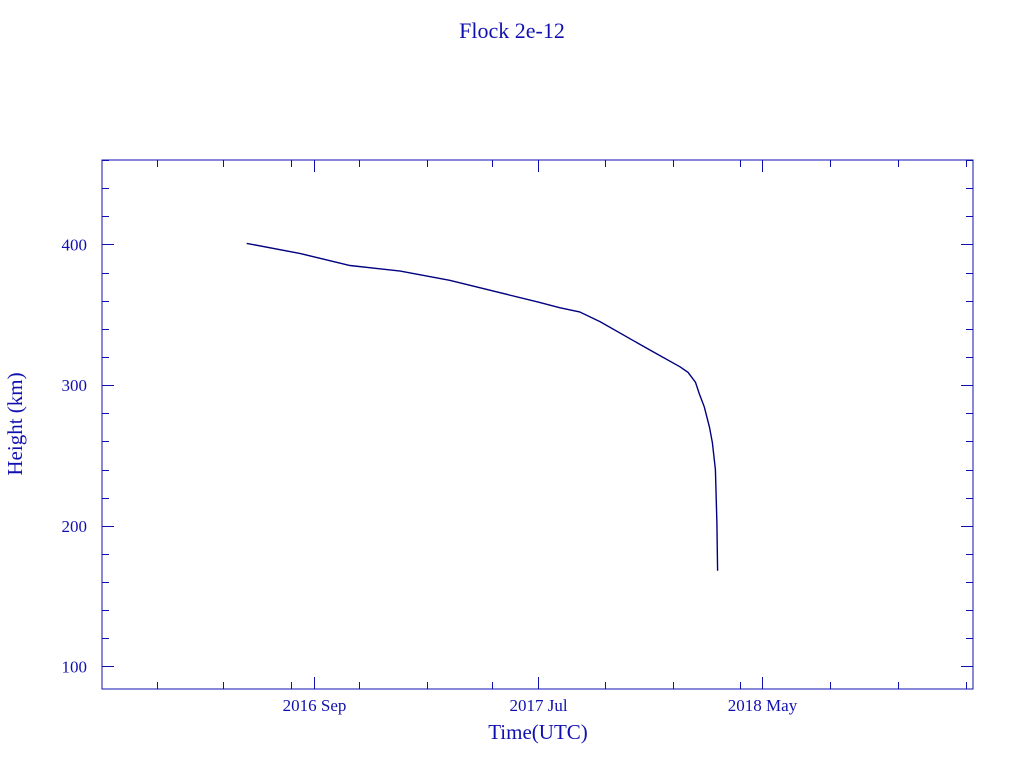 This screenshot has width=1024, height=768. I want to click on x-tick-label: 2017 Jul, so click(538, 705).